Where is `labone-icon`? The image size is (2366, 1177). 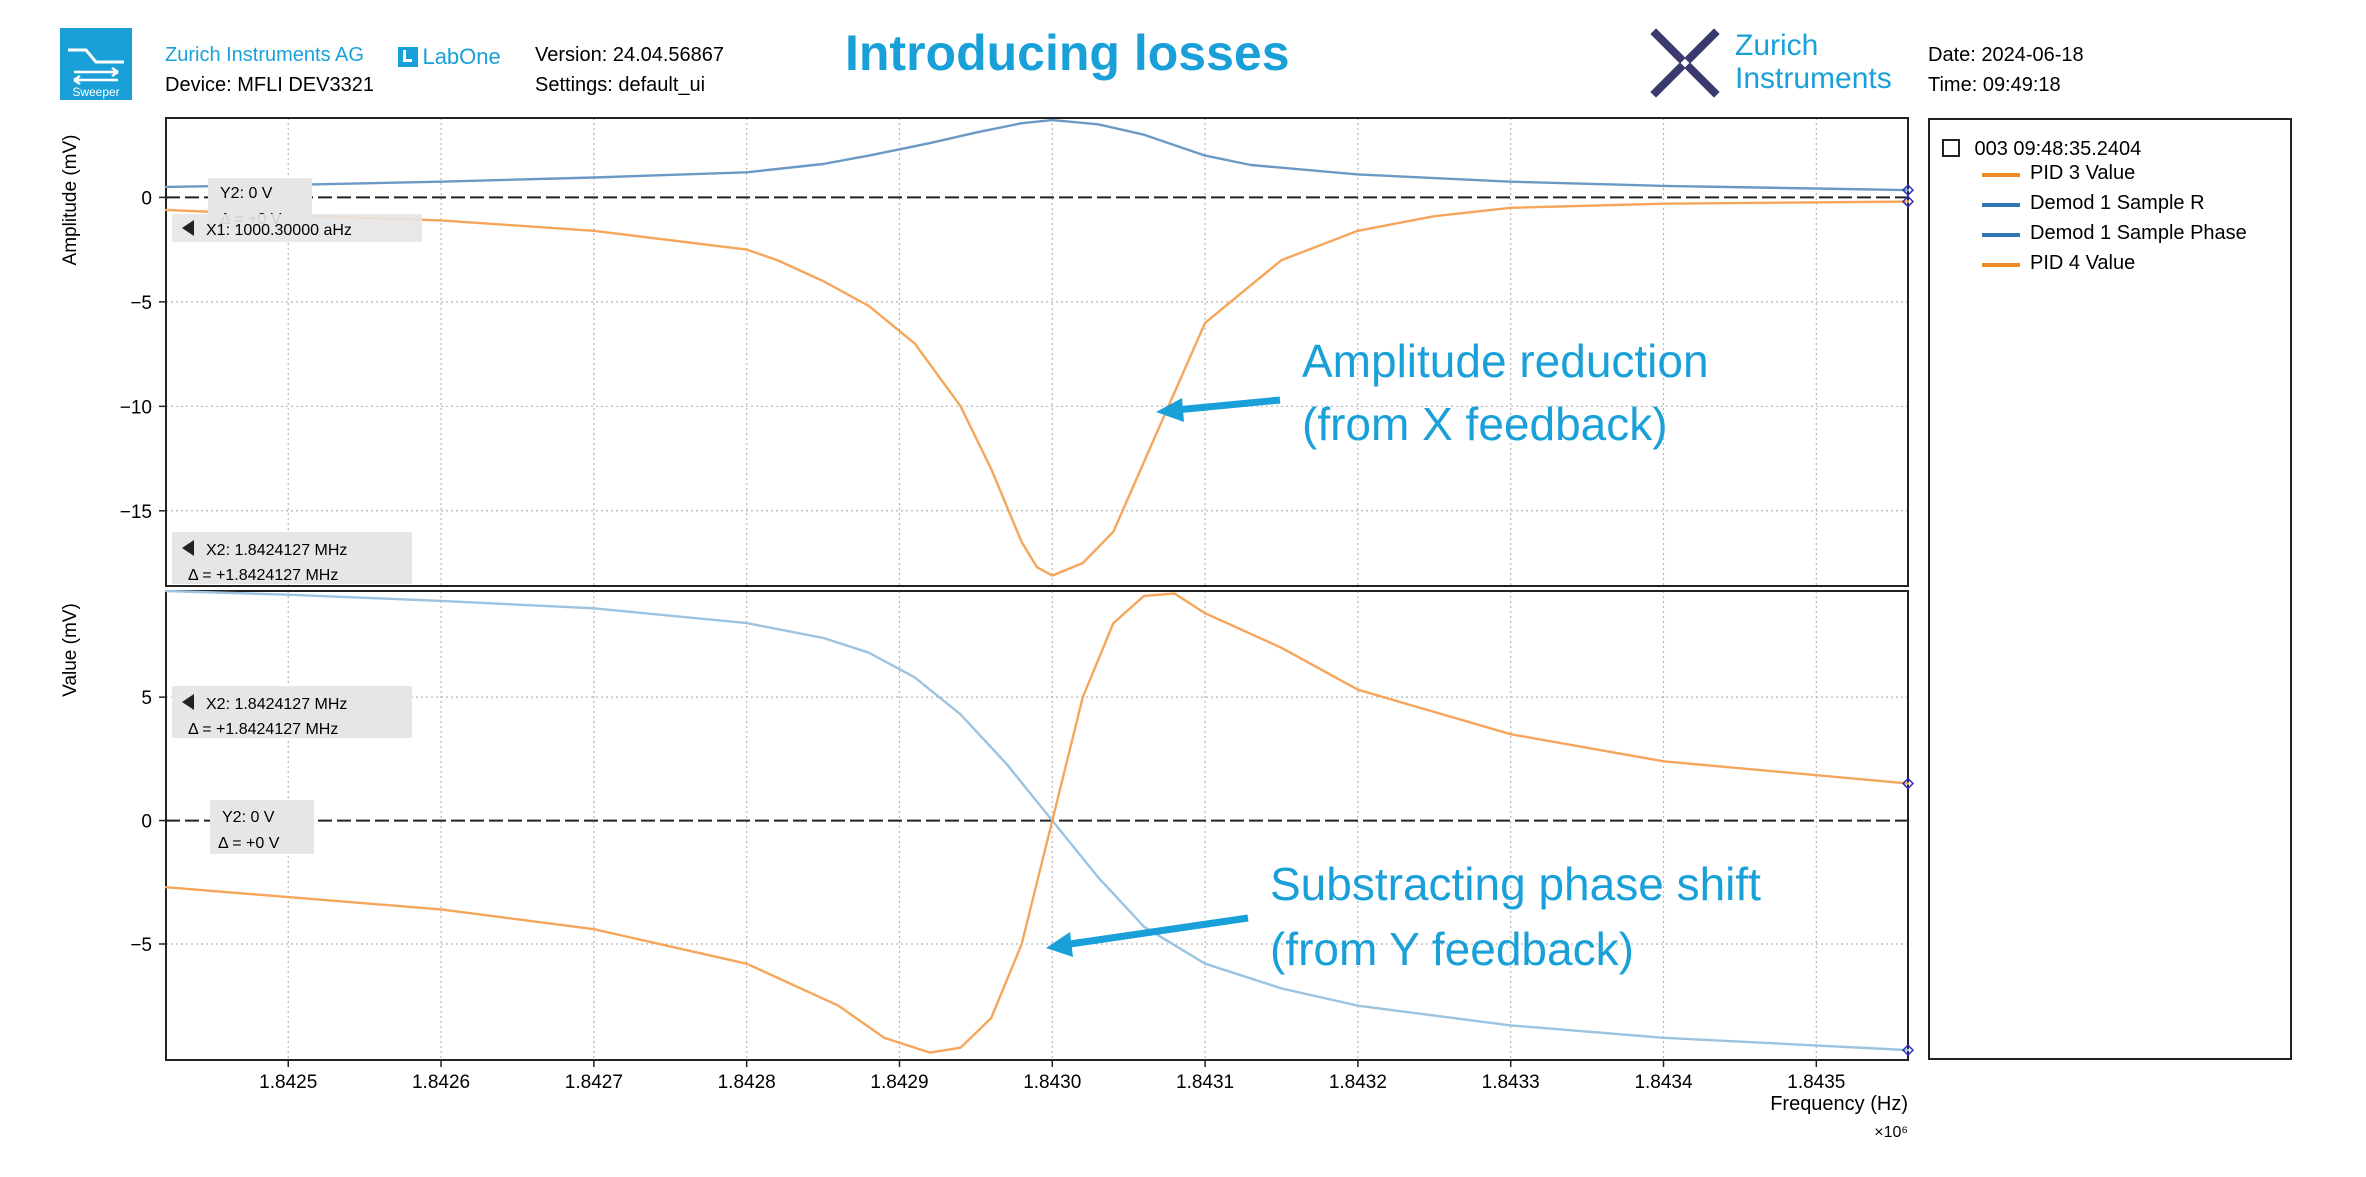 labone-icon is located at coordinates (408, 57).